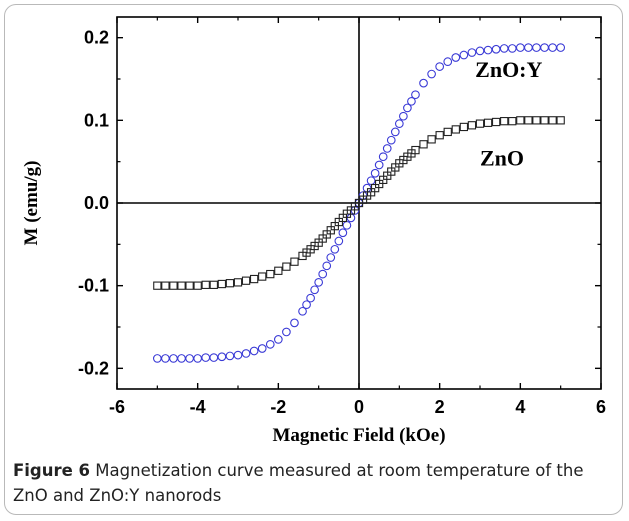 The height and width of the screenshot is (521, 629). I want to click on x-tick-label: -2, so click(278, 407).